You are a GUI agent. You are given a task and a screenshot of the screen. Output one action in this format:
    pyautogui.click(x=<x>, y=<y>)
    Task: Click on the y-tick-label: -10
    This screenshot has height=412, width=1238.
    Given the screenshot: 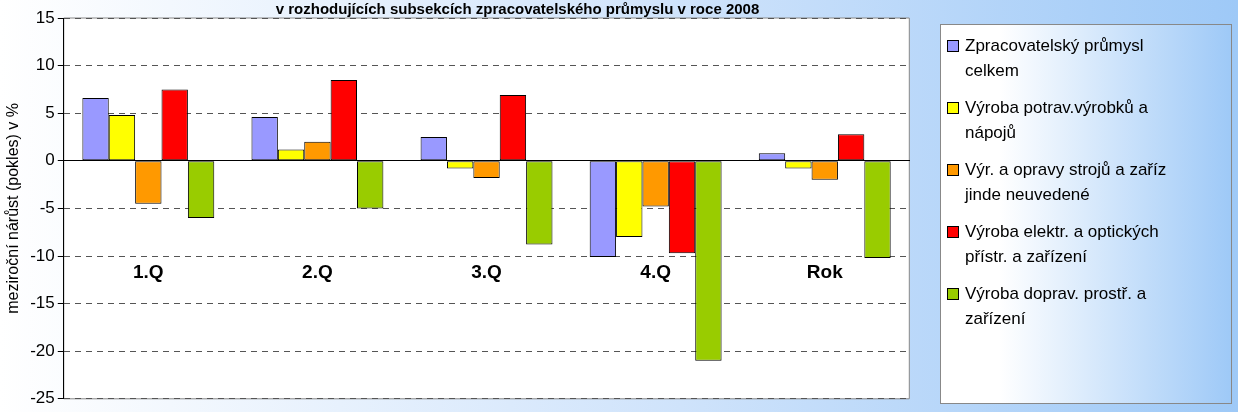 What is the action you would take?
    pyautogui.click(x=42, y=255)
    